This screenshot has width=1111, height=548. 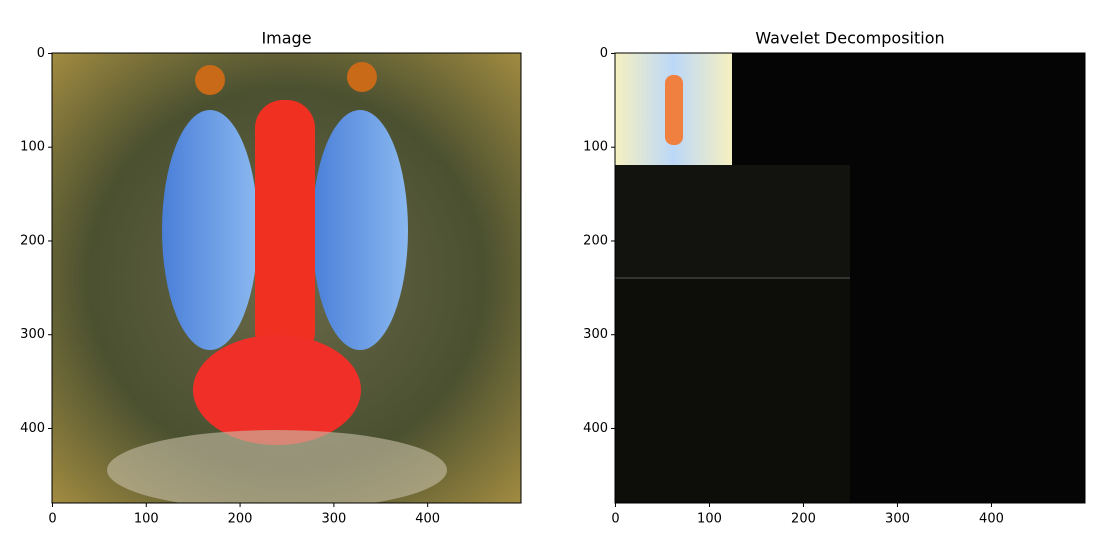 I want to click on chart-title: Wavelet Decomposition, so click(x=849, y=38).